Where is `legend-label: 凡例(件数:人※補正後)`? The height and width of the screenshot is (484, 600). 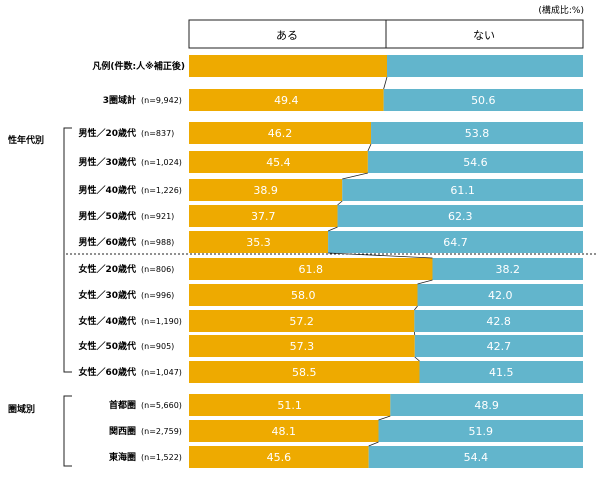
legend-label: 凡例(件数:人※補正後) is located at coordinates (138, 66).